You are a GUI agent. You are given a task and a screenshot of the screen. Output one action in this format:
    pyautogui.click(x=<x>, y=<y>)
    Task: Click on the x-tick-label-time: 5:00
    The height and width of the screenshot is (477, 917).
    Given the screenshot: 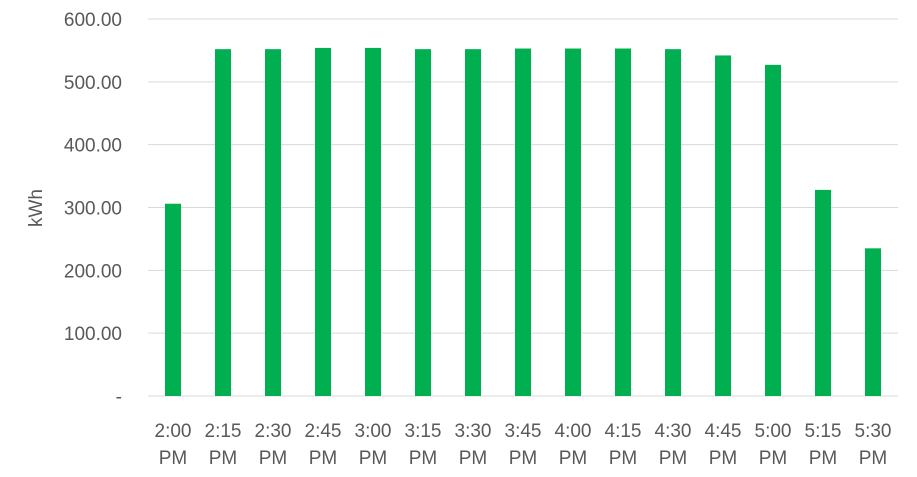 What is the action you would take?
    pyautogui.click(x=773, y=431)
    